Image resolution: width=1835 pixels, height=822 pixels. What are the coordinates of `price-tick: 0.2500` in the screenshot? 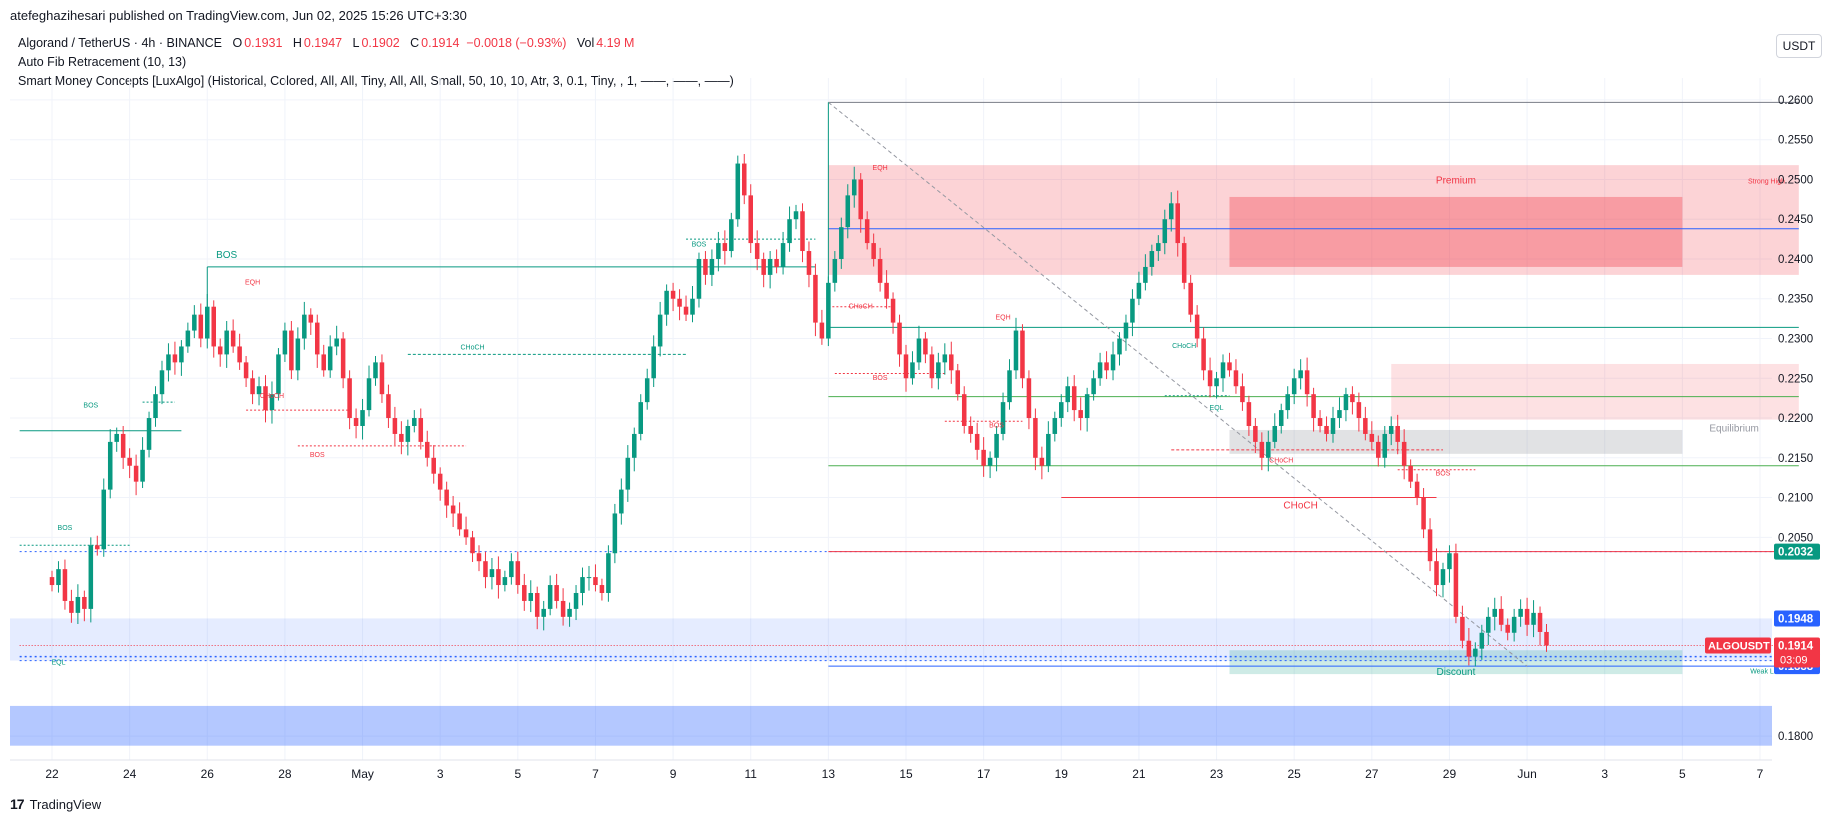 It's located at (1795, 180).